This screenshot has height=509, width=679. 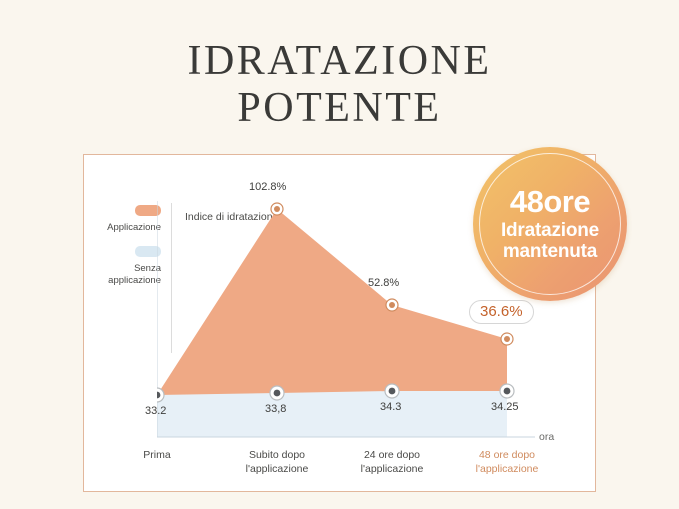 I want to click on x-tick-24-ore-dopo-line2: l'applicazione, so click(x=392, y=468).